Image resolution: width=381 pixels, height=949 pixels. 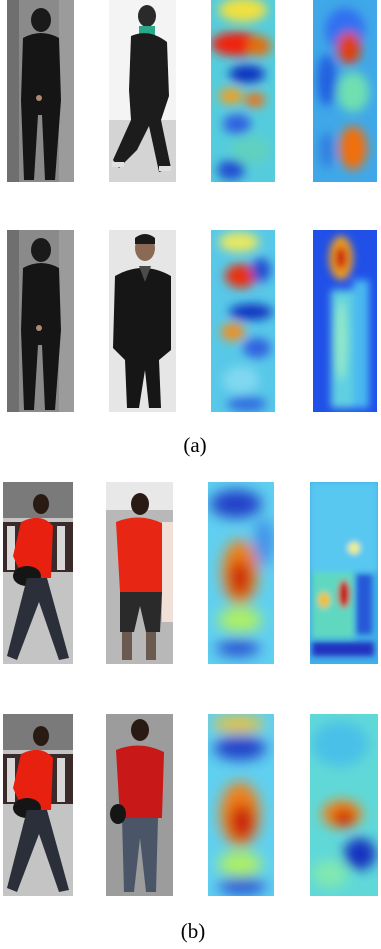 What do you see at coordinates (345, 321) in the screenshot?
I see `heatmap-a-row2-right` at bounding box center [345, 321].